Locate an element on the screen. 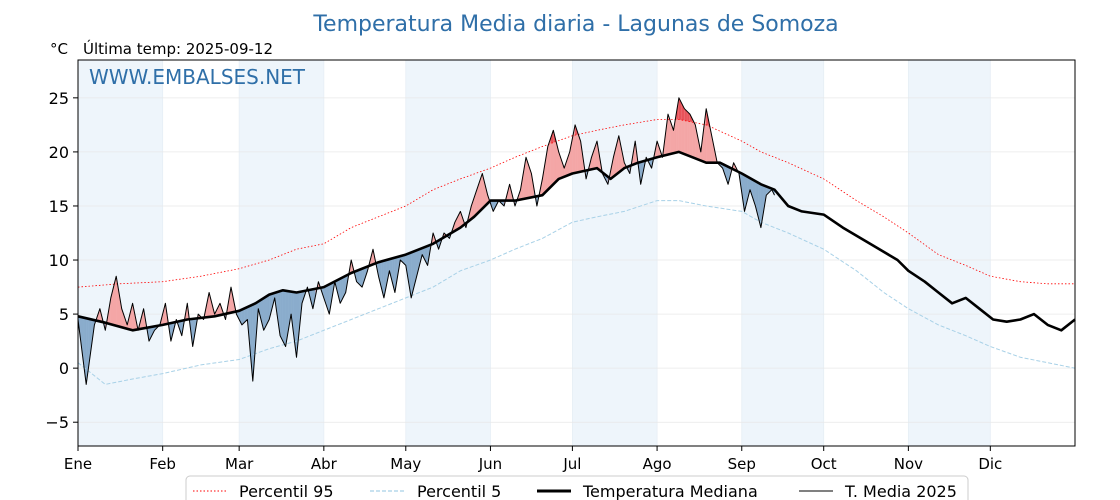  x-tick-label: Feb is located at coordinates (162, 464).